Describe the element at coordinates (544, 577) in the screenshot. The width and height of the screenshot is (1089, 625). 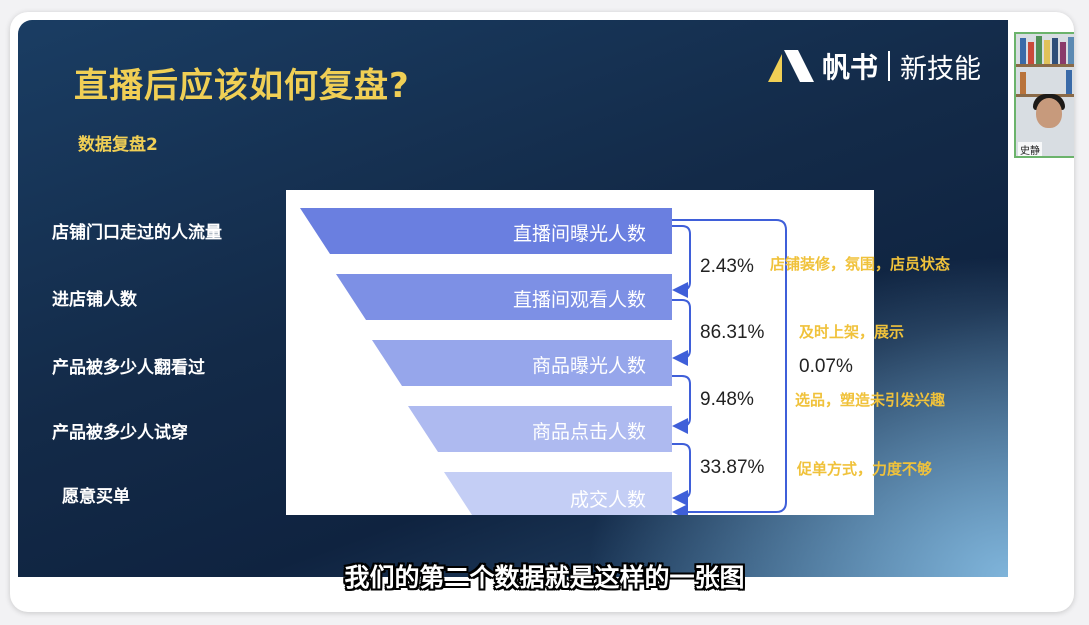
I see `subtitle-caption: 我们的第二个数据就是这样的一张图` at that location.